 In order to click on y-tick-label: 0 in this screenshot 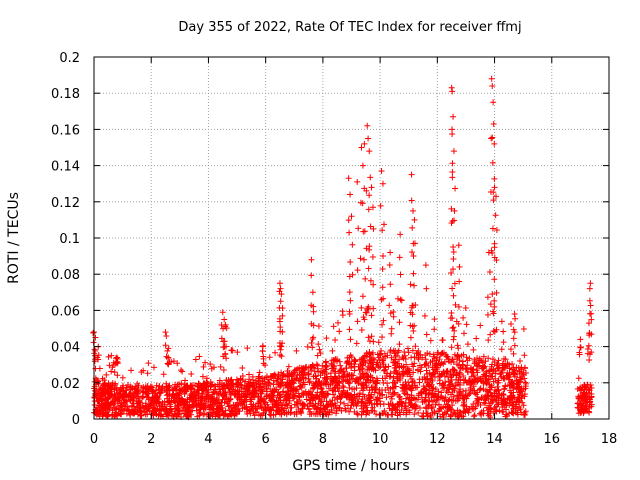, I will do `click(76, 420)`.